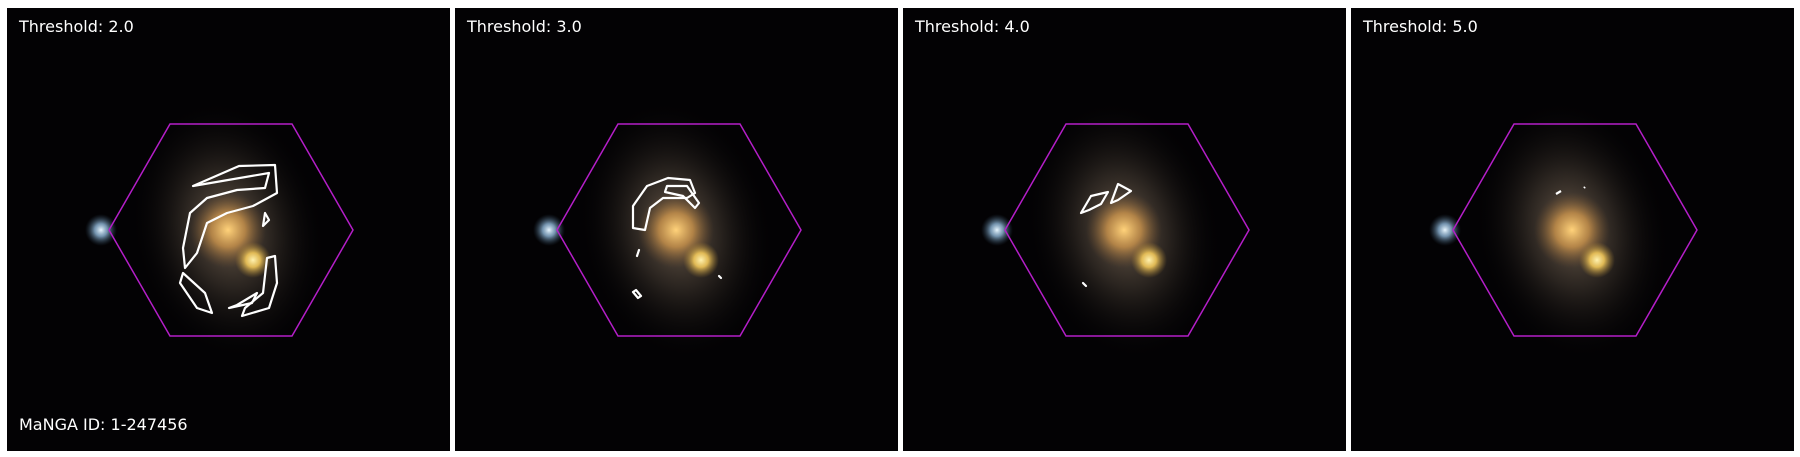 Image resolution: width=1800 pixels, height=457 pixels. What do you see at coordinates (1420, 26) in the screenshot?
I see `threshold-label: Threshold: 5.0` at bounding box center [1420, 26].